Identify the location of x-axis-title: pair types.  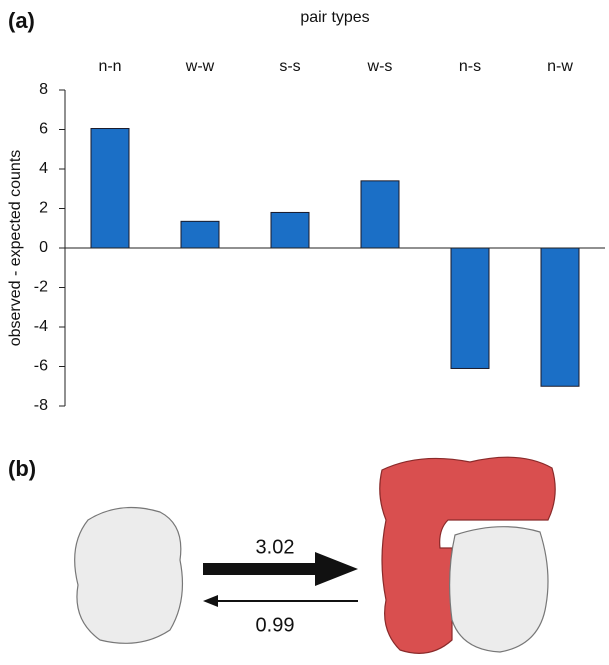
(334, 17).